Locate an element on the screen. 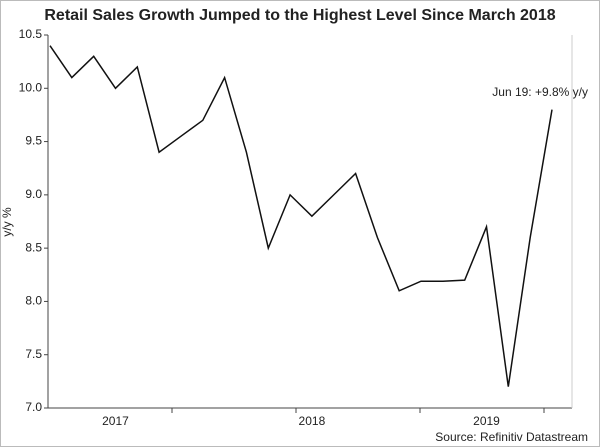 The width and height of the screenshot is (600, 447). y-tick-label: 9.5 is located at coordinates (33, 141).